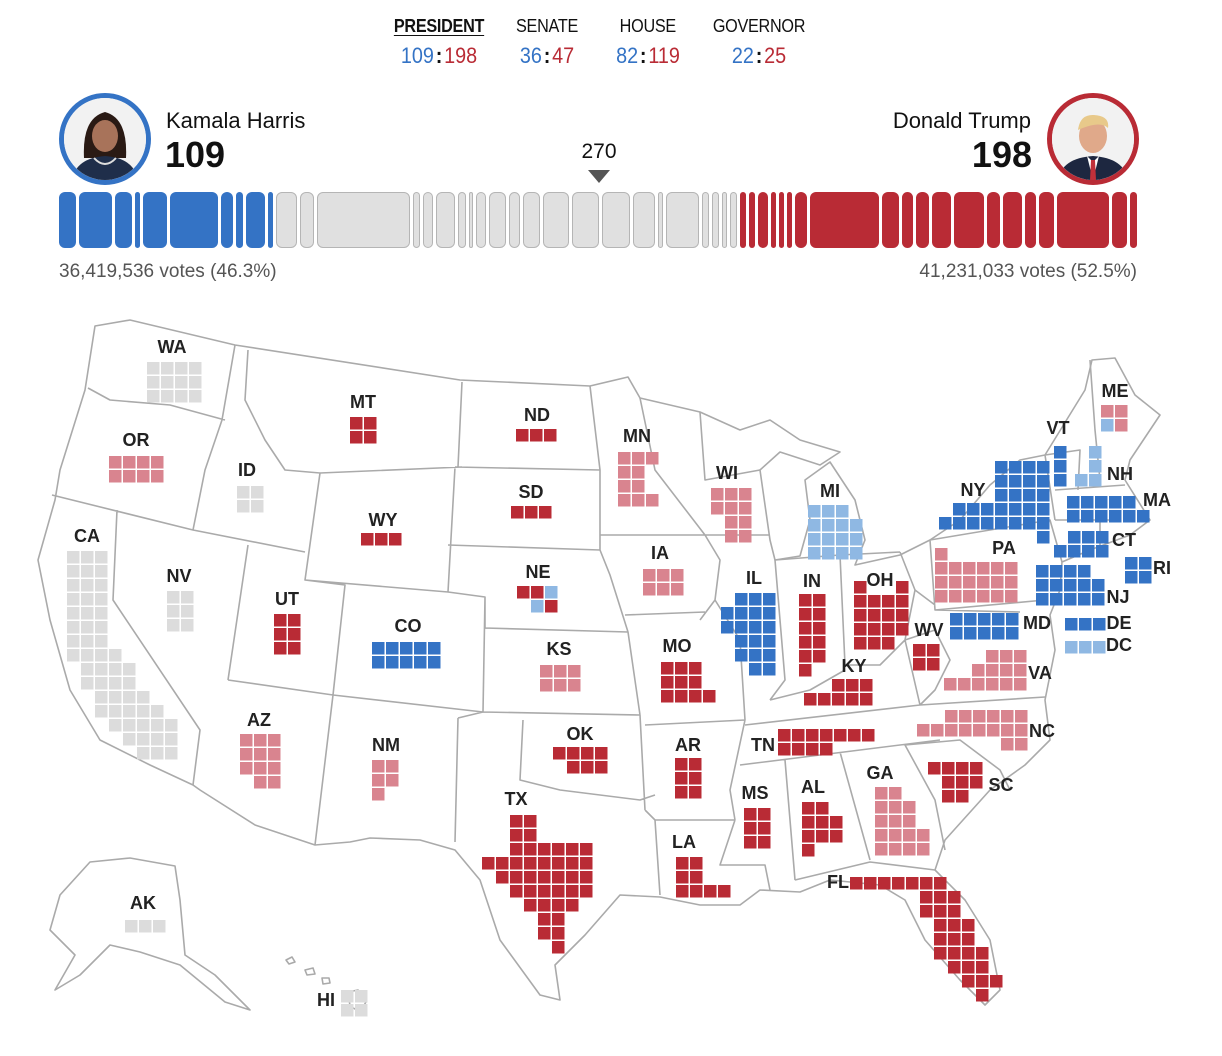 The width and height of the screenshot is (1222, 1056). I want to click on state-label-or: OR, so click(136, 440).